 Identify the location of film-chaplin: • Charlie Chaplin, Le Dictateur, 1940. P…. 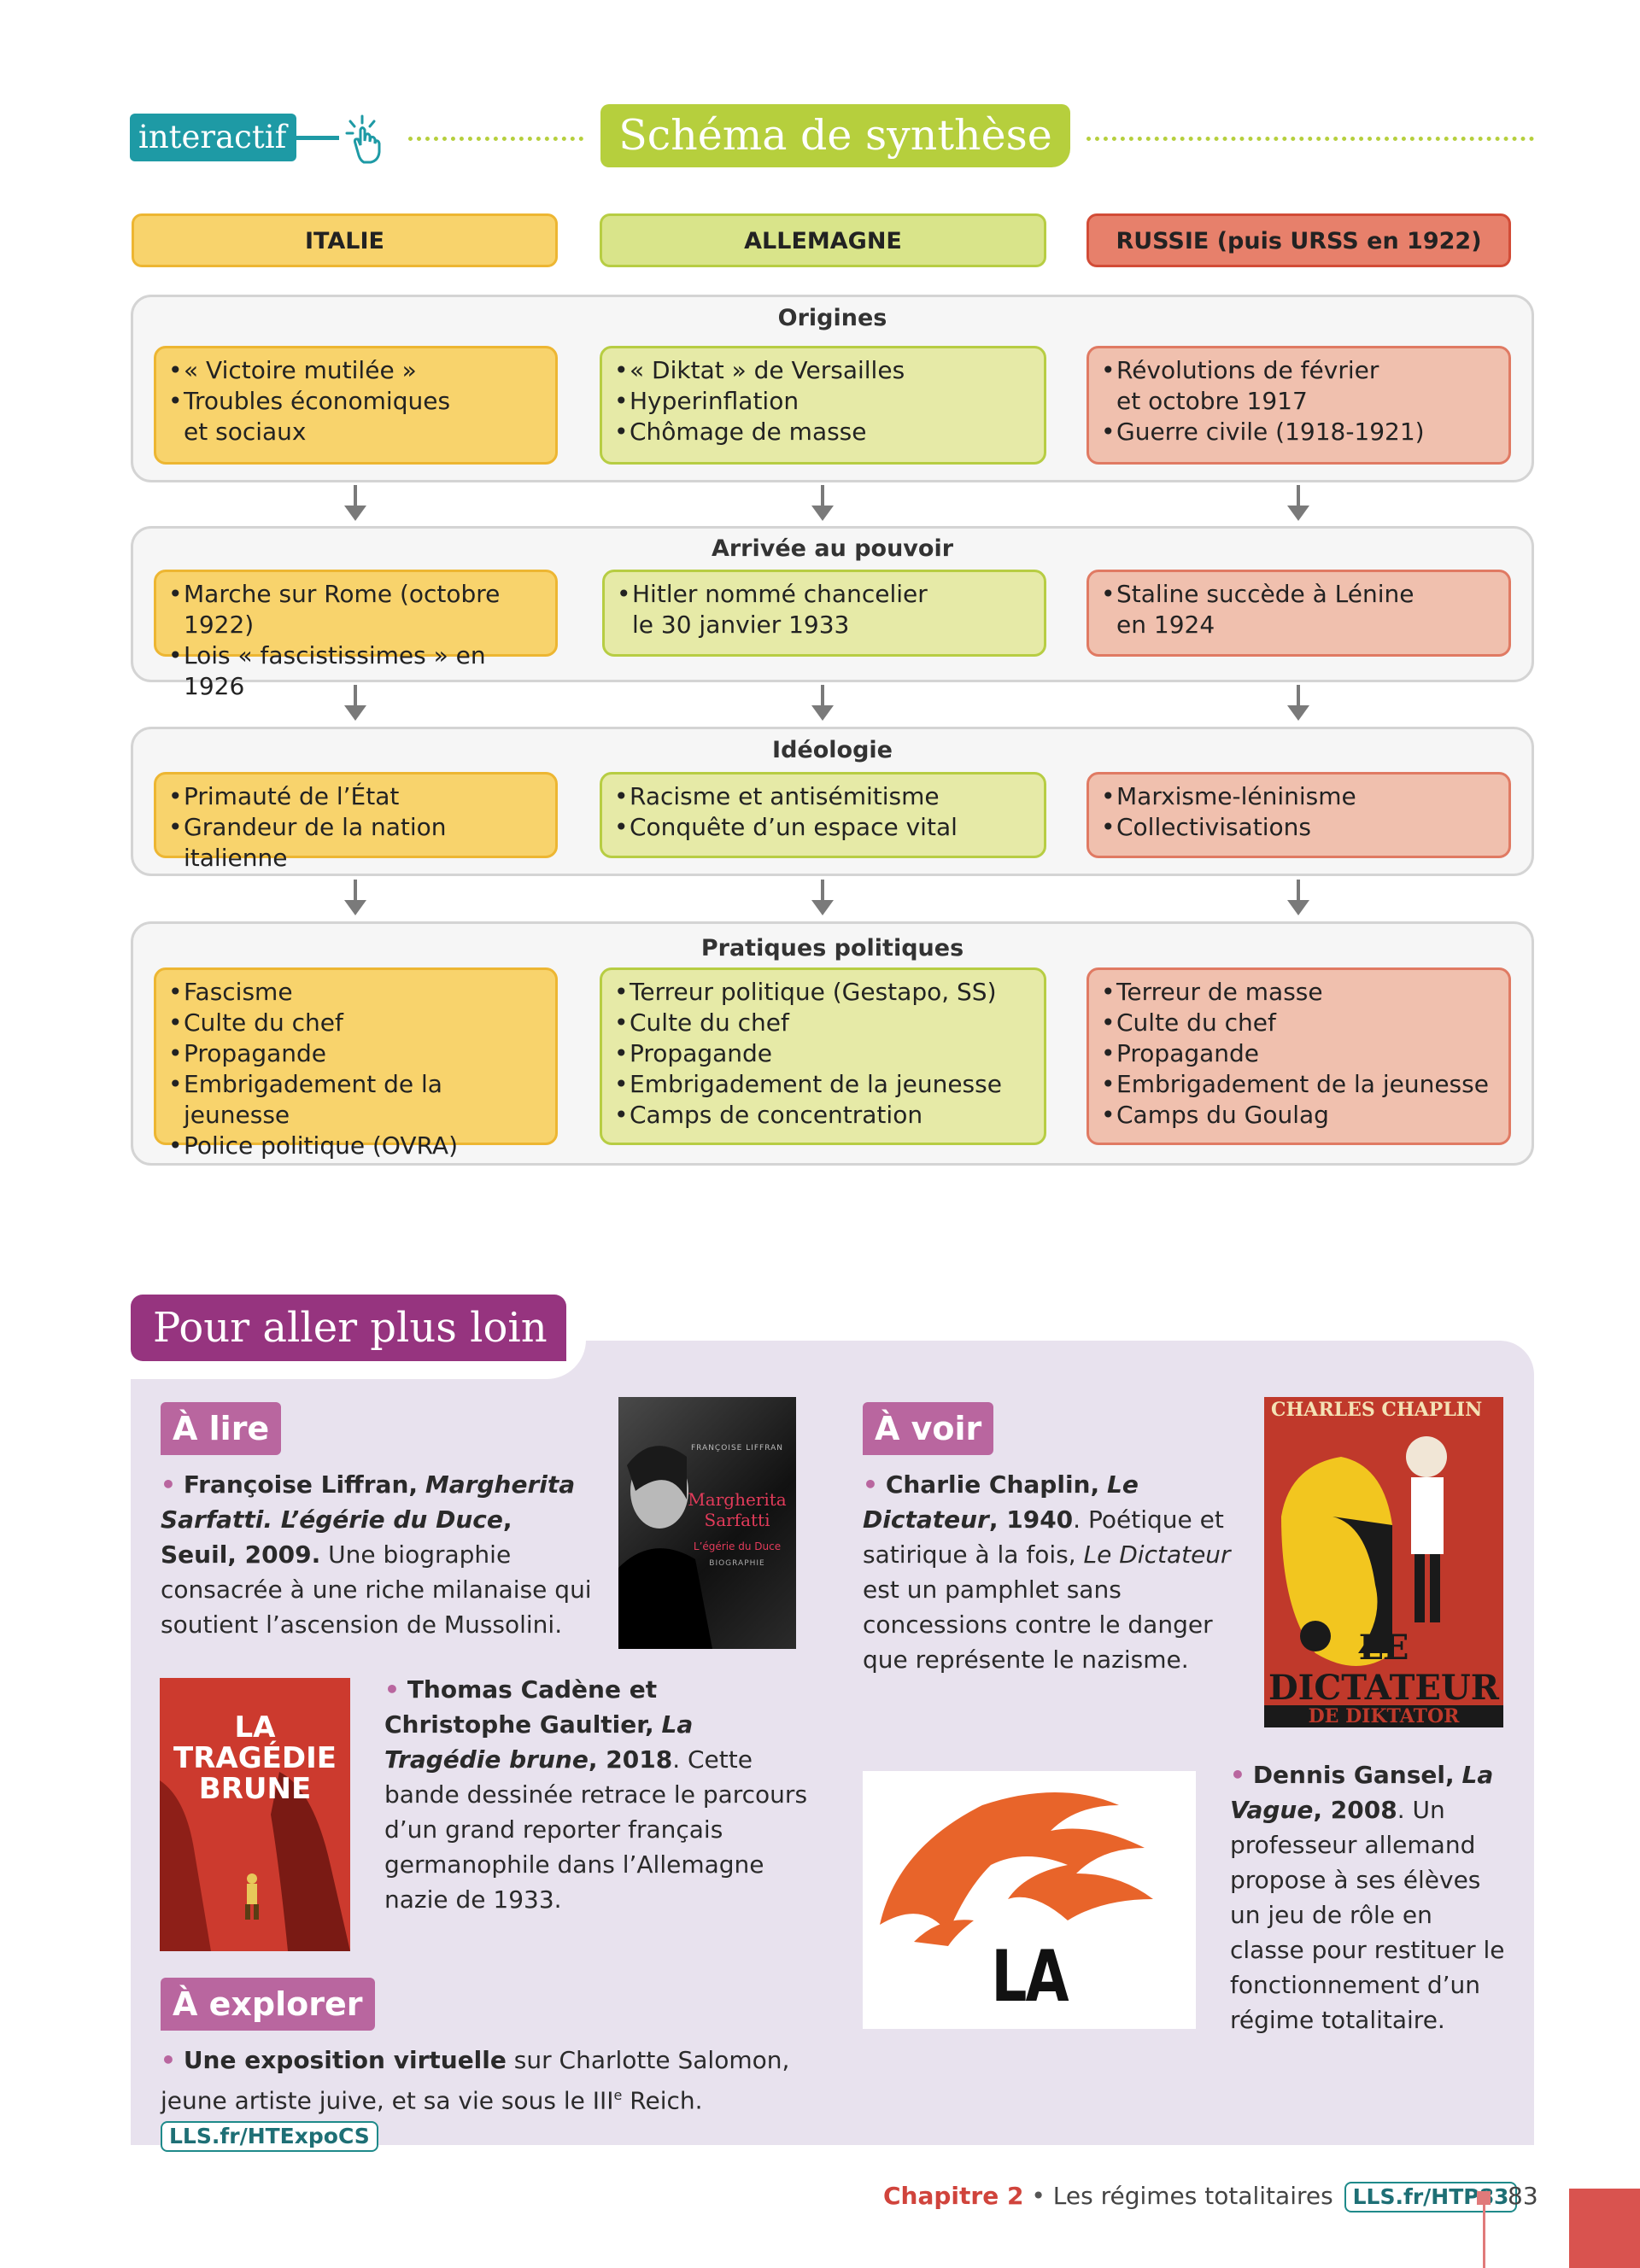
(1047, 1572).